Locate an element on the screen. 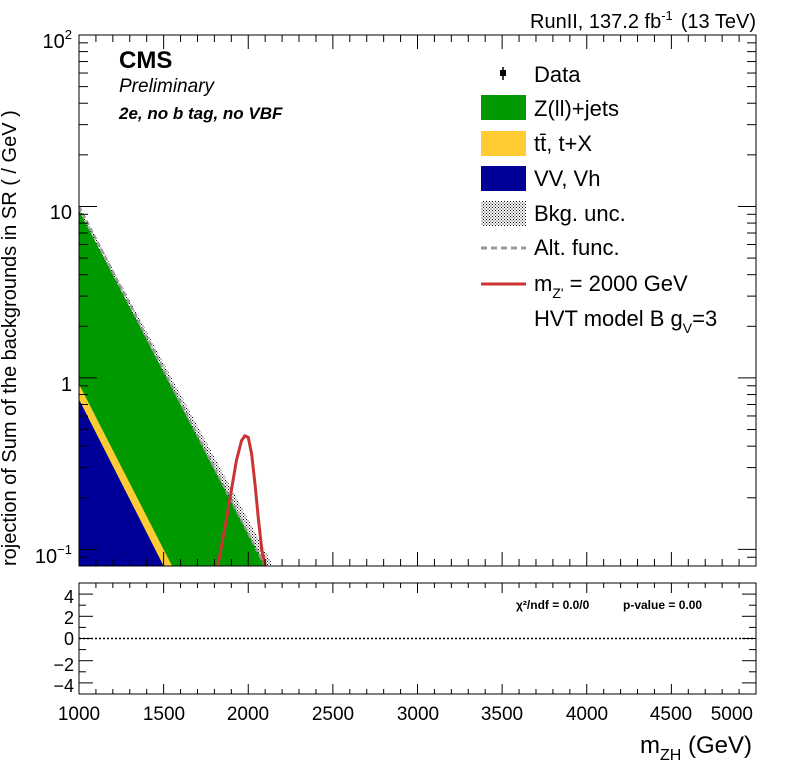 The image size is (796, 772). legend-item-zjets: Z(ll)+jets is located at coordinates (550, 108).